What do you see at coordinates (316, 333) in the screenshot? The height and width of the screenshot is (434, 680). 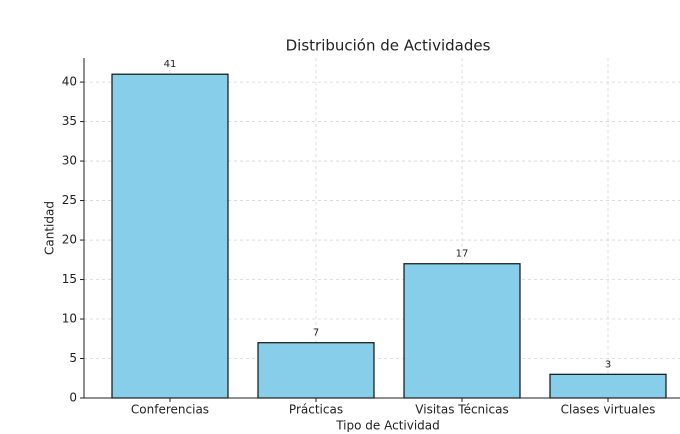 I see `value-label: 7` at bounding box center [316, 333].